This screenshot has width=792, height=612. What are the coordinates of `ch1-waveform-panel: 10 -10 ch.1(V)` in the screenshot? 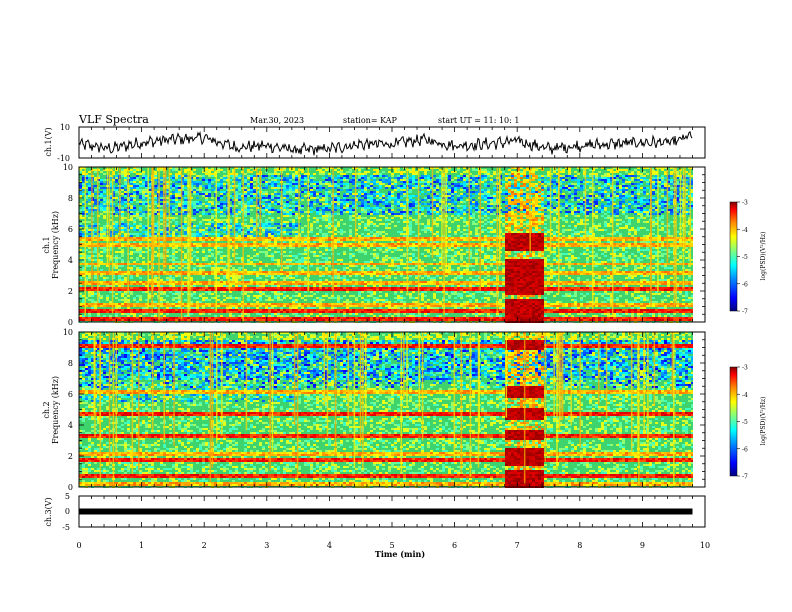 It's located at (375, 143).